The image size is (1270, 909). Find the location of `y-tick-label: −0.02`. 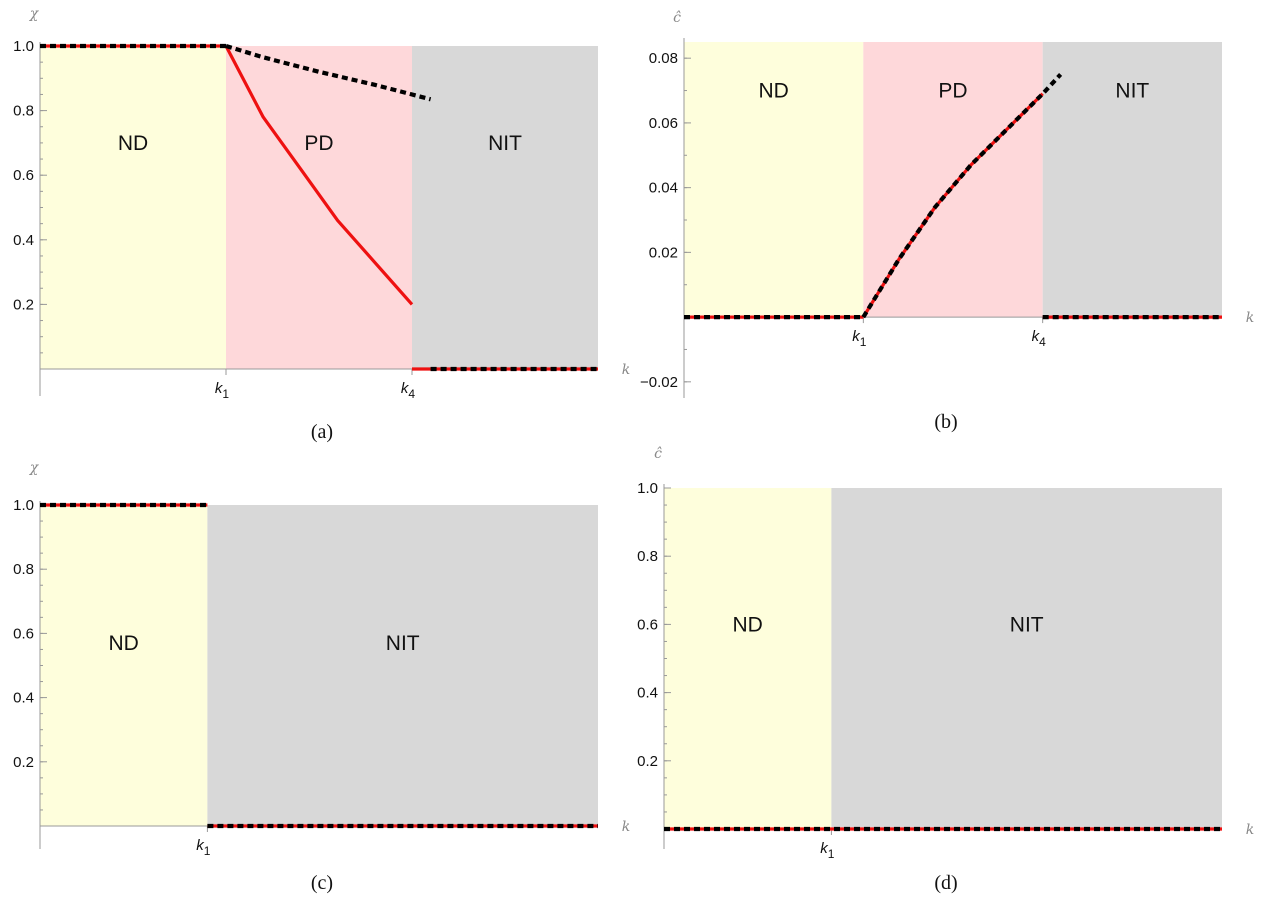

y-tick-label: −0.02 is located at coordinates (659, 382).